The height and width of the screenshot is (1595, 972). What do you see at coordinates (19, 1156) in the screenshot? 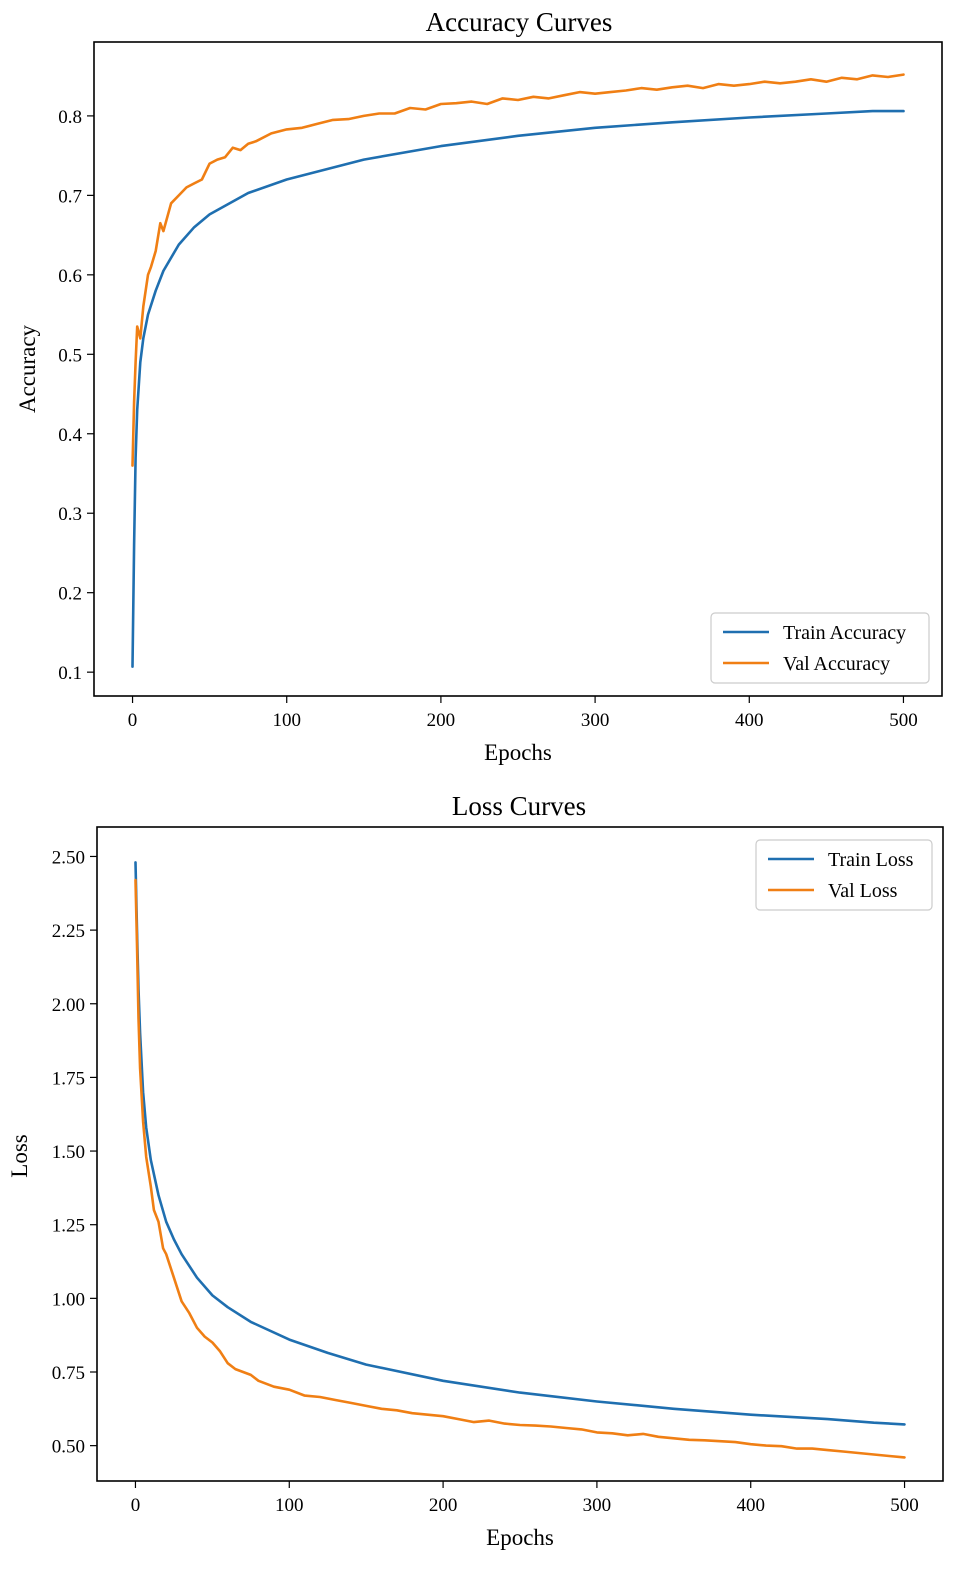
I see `loss-y-axis-label: Loss` at bounding box center [19, 1156].